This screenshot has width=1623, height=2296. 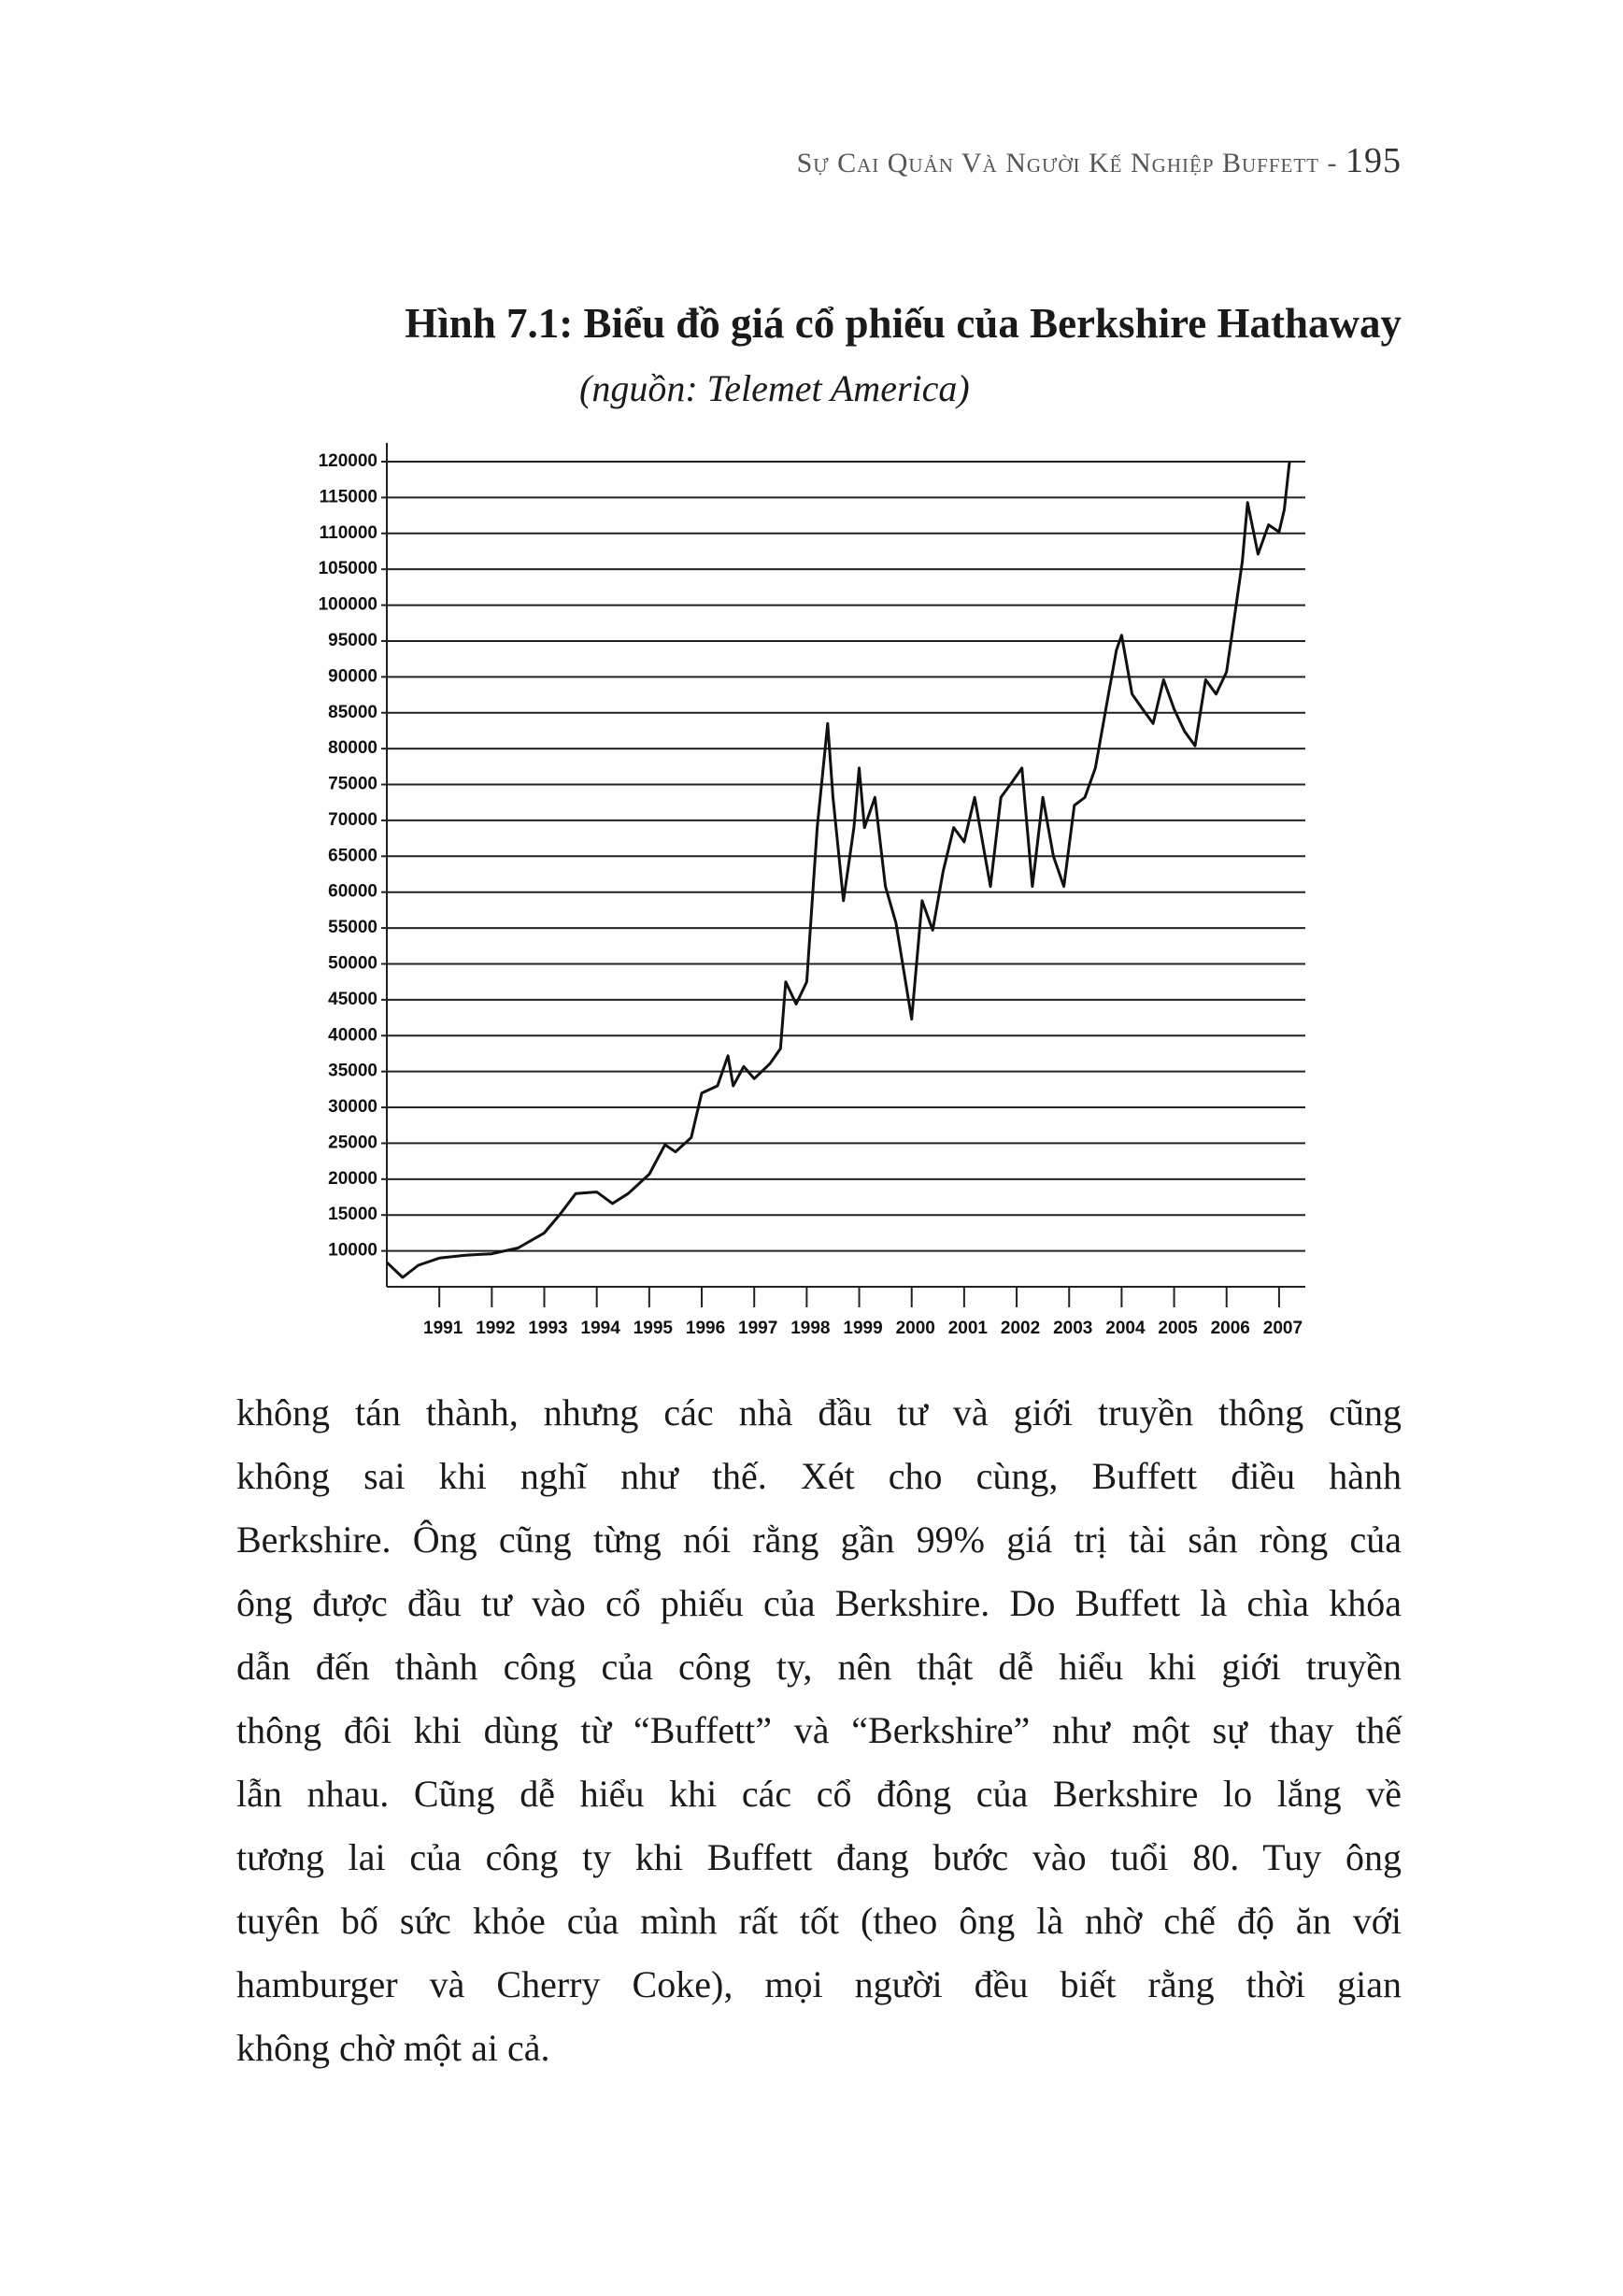 I want to click on y-tick-label: 105000, so click(x=348, y=568).